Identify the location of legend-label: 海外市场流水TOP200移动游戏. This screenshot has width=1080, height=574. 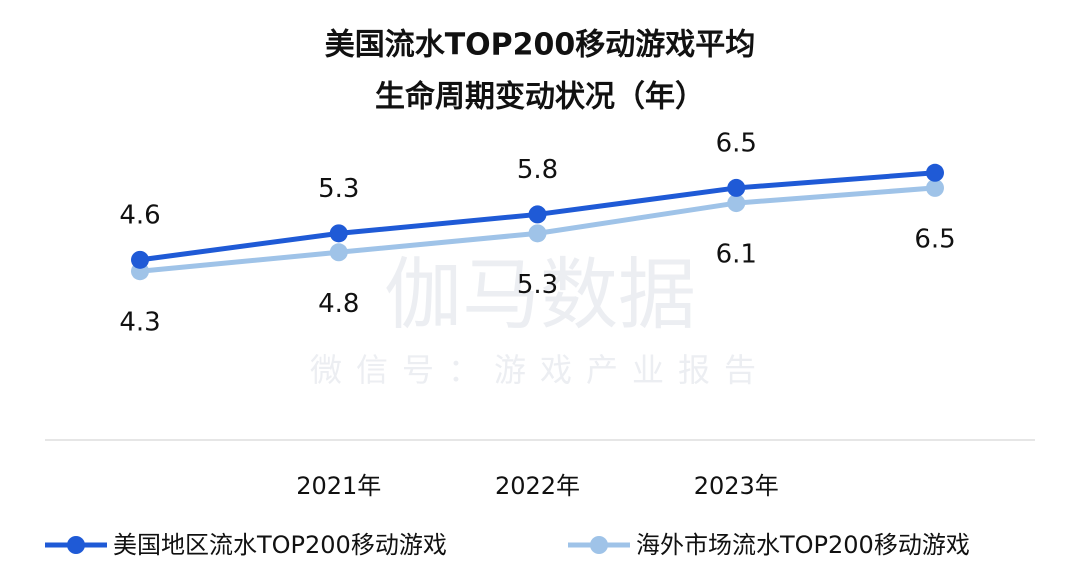
(803, 545).